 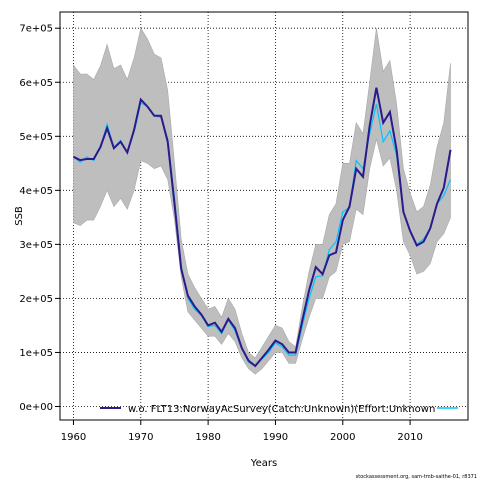 What do you see at coordinates (36, 83) in the screenshot?
I see `y-tick-label: 6e+05` at bounding box center [36, 83].